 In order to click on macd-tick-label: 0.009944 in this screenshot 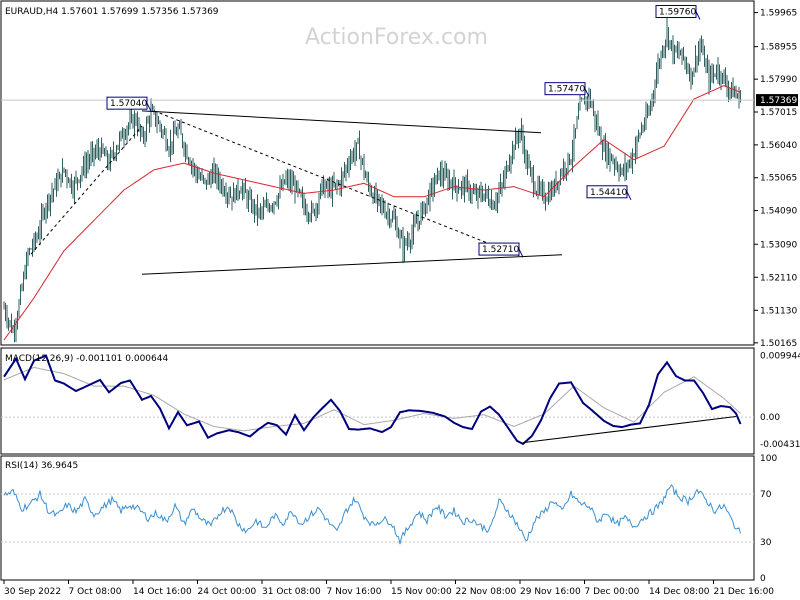, I will do `click(780, 356)`.